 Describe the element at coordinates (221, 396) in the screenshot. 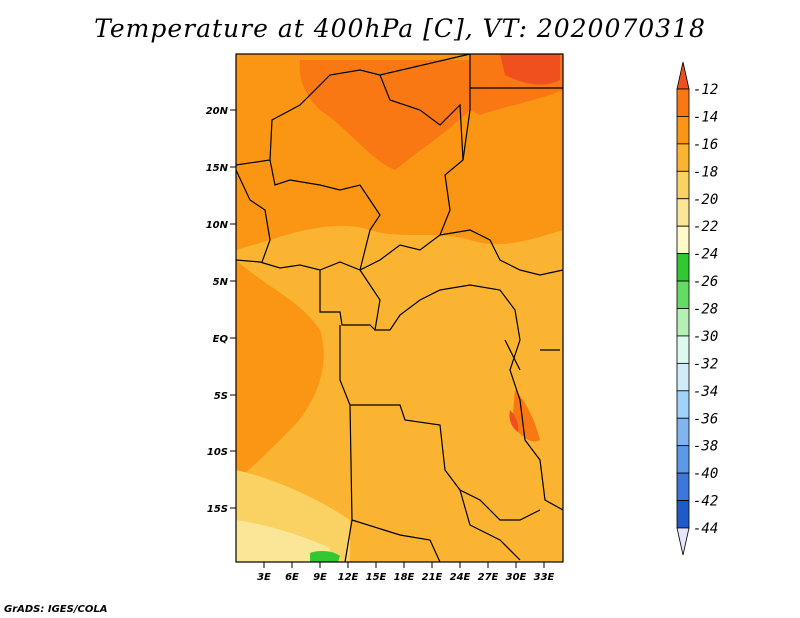

I see `lat-tick-label: 5S` at that location.